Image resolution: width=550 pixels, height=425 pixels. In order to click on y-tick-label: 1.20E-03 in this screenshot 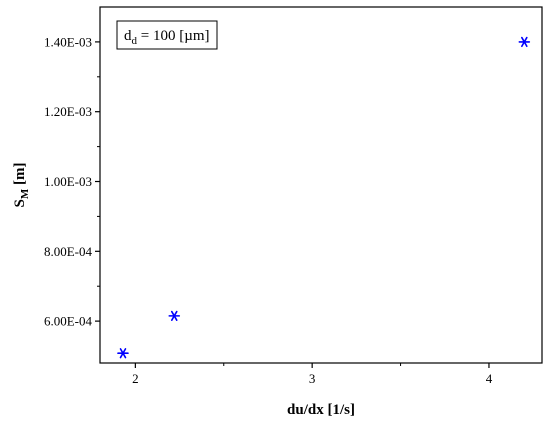, I will do `click(68, 111)`.